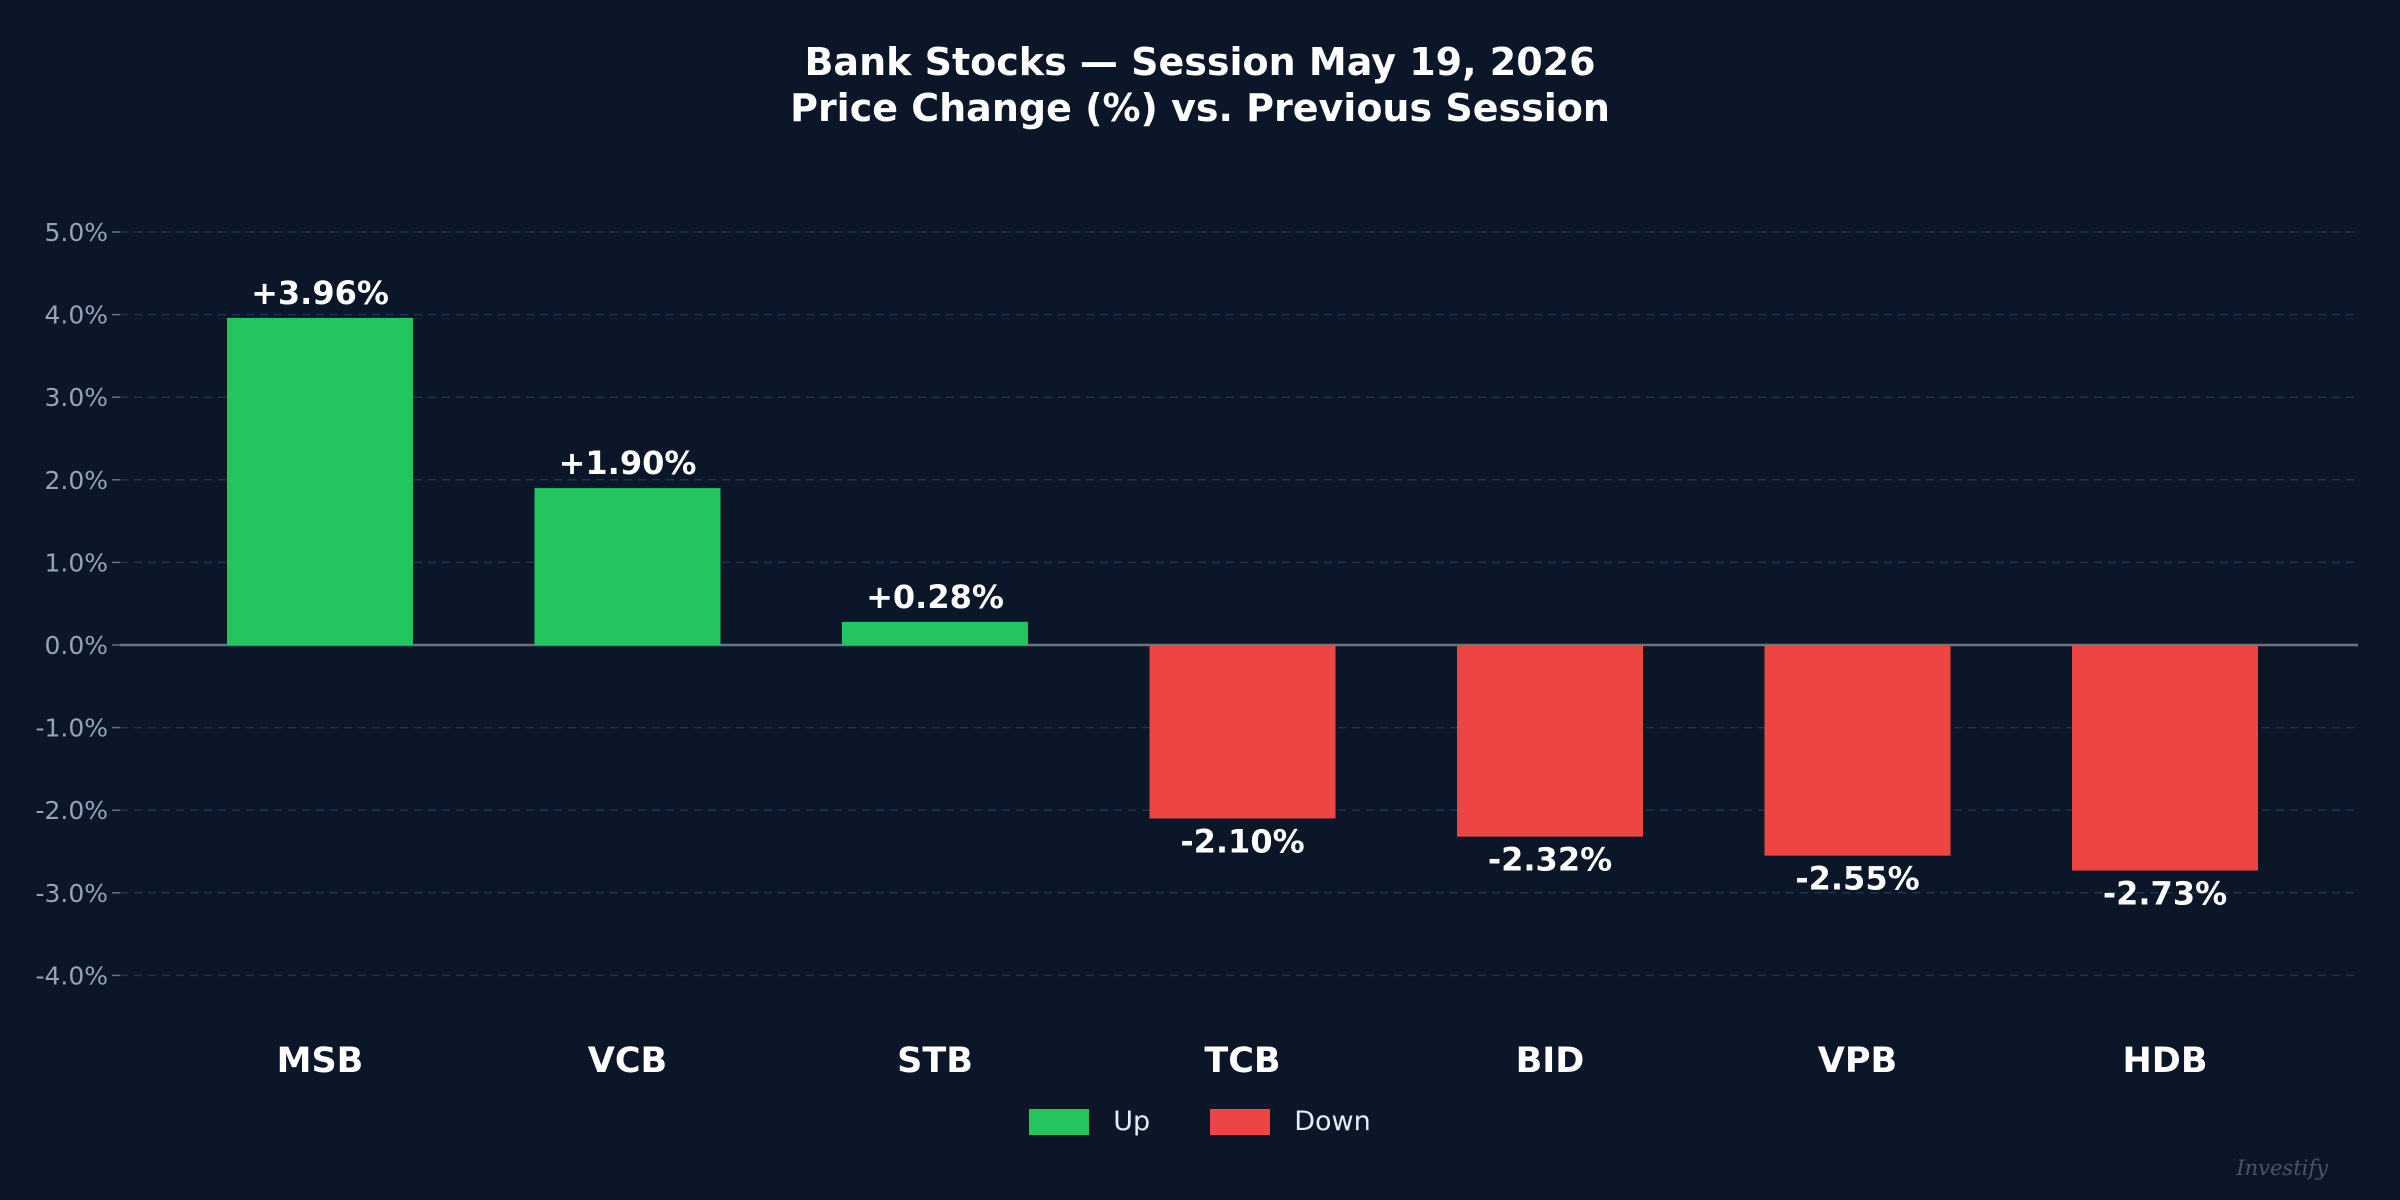 Image resolution: width=2400 pixels, height=1200 pixels. Describe the element at coordinates (1857, 750) in the screenshot. I see `bar-vpb` at that location.